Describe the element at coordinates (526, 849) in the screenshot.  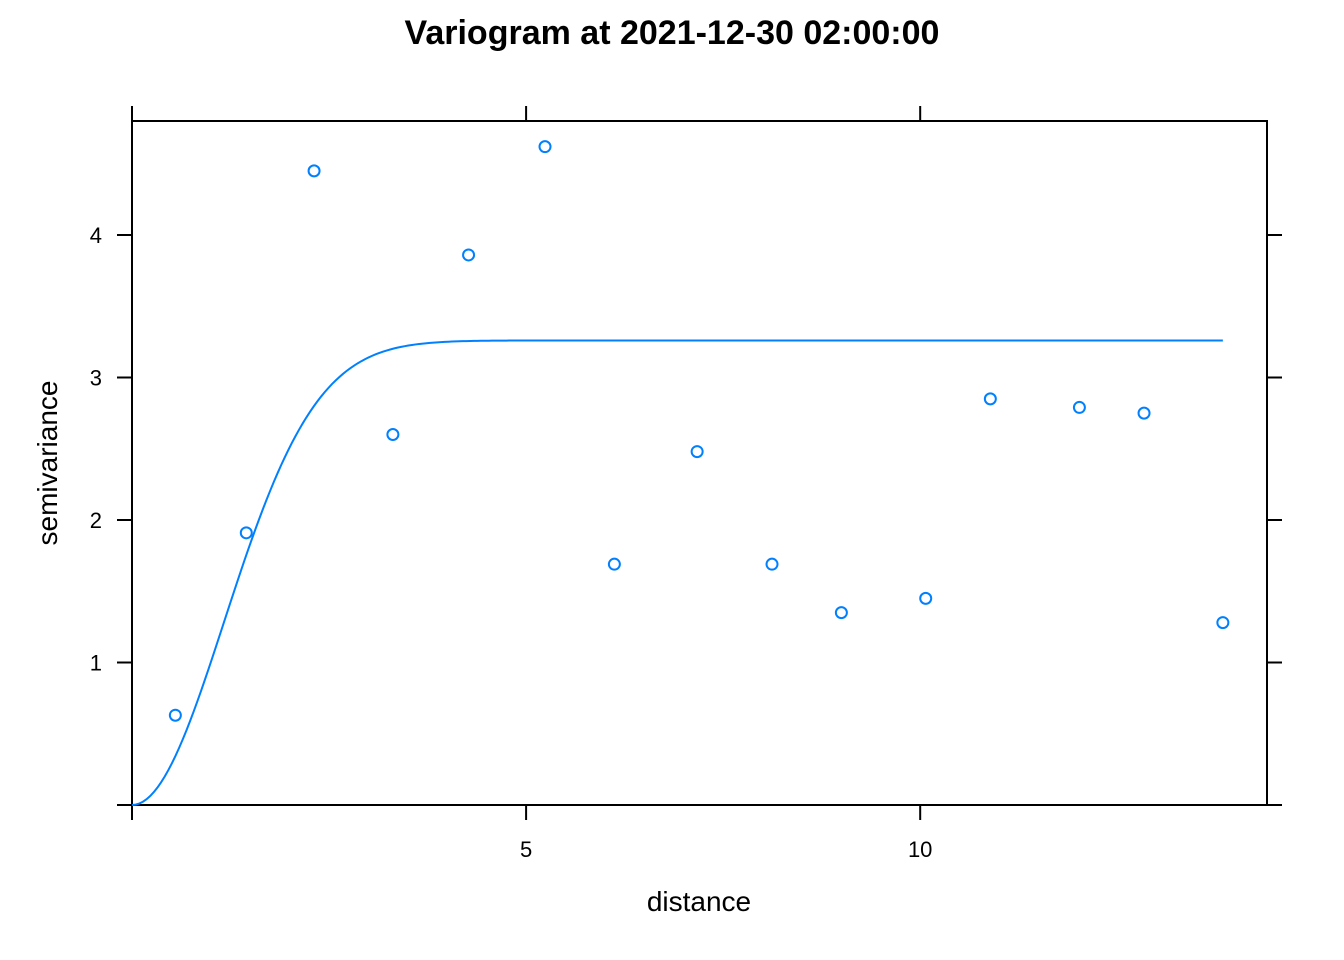
I see `x-tick-label: 5` at that location.